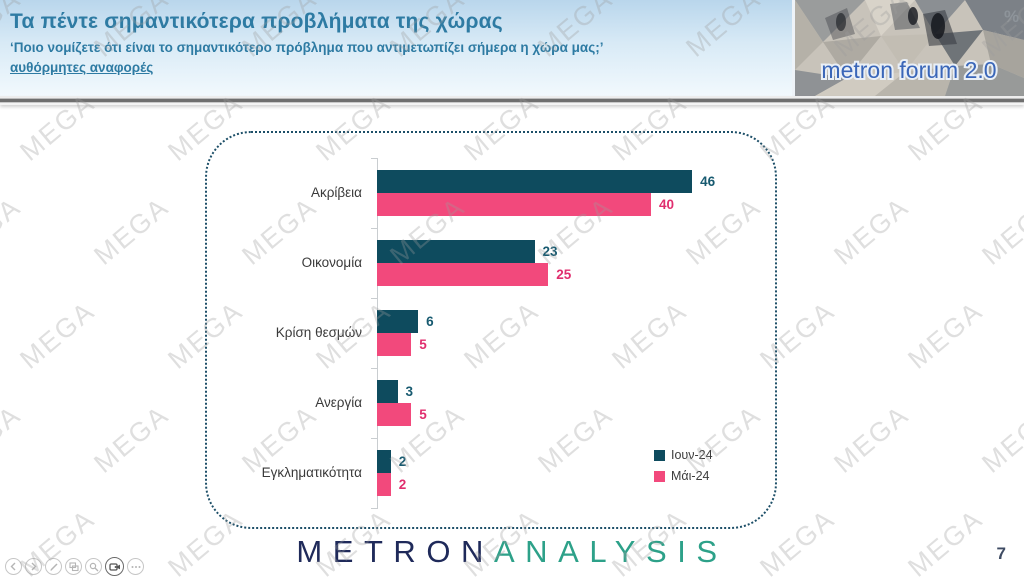  Describe the element at coordinates (610, 551) in the screenshot. I see `brand-analysis: ANALYSIS` at that location.